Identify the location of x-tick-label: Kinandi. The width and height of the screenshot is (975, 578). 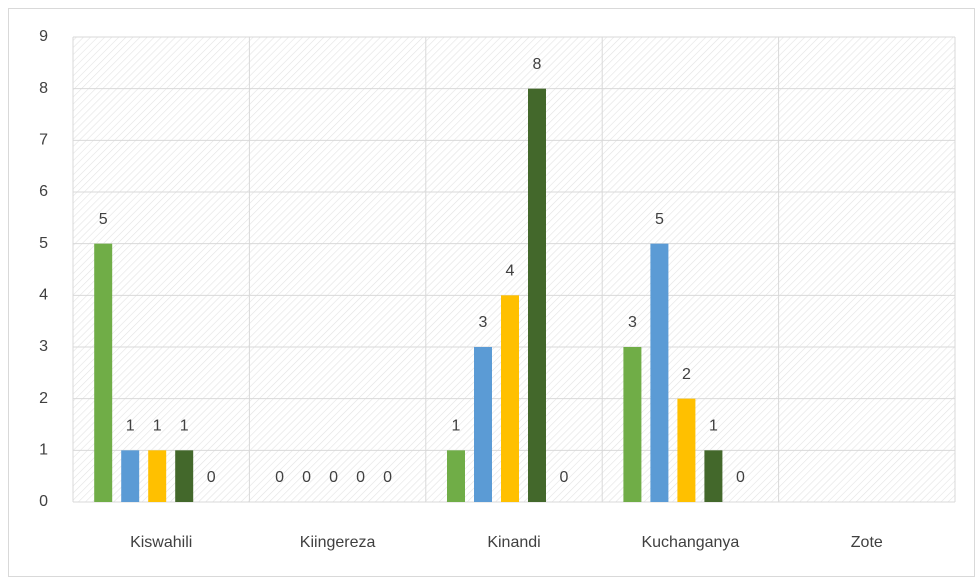
(513, 542).